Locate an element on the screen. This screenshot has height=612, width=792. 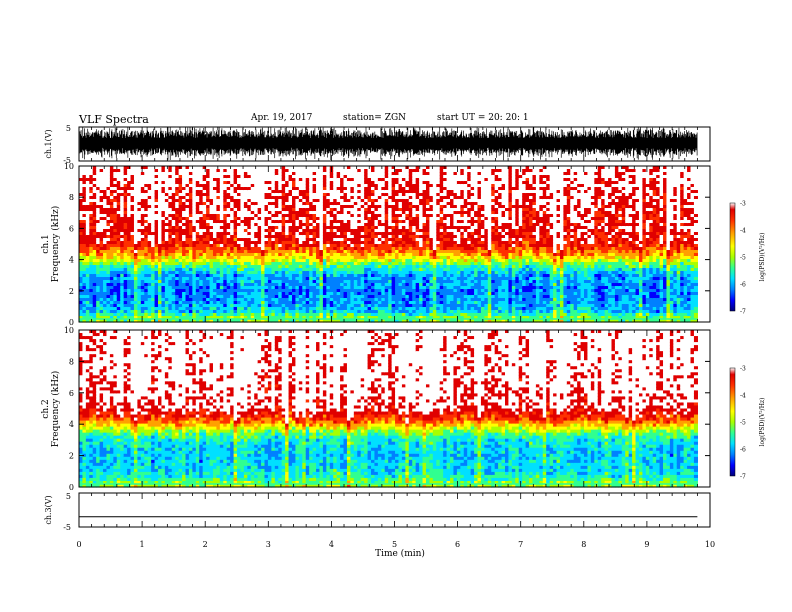
header-start-time: start UT = 20: 20: 1 is located at coordinates (483, 118).